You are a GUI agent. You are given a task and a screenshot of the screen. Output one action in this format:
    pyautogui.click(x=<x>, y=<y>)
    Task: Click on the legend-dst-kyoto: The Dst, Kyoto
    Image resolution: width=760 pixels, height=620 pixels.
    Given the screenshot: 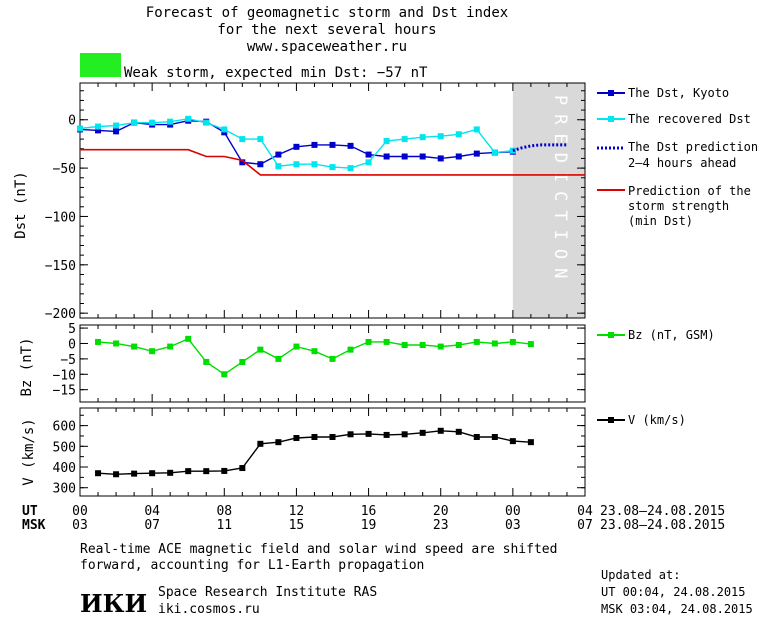 What is the action you would take?
    pyautogui.click(x=663, y=93)
    